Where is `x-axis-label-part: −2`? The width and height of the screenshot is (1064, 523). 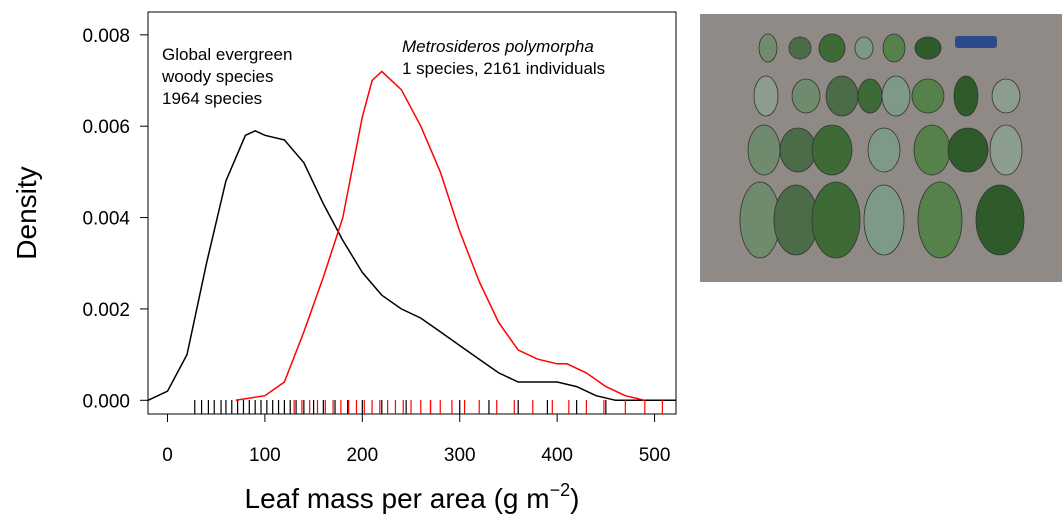 x-axis-label-part: −2 is located at coordinates (560, 490).